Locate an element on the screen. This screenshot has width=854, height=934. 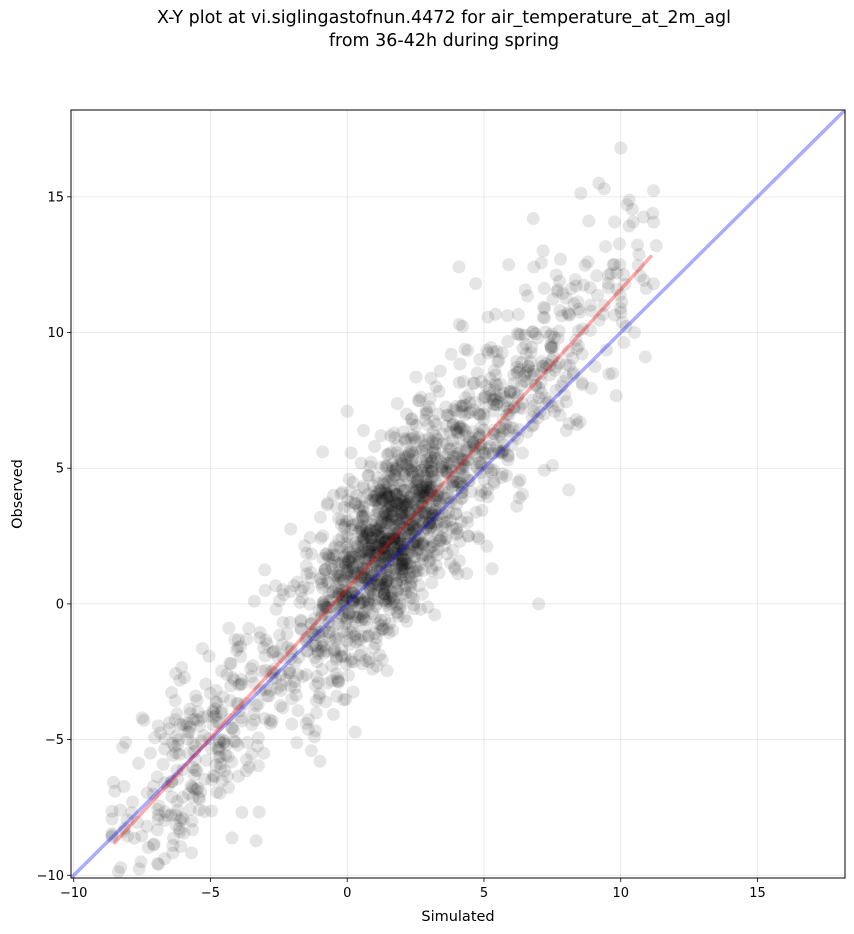
x-tick-label: 5 is located at coordinates (484, 893).